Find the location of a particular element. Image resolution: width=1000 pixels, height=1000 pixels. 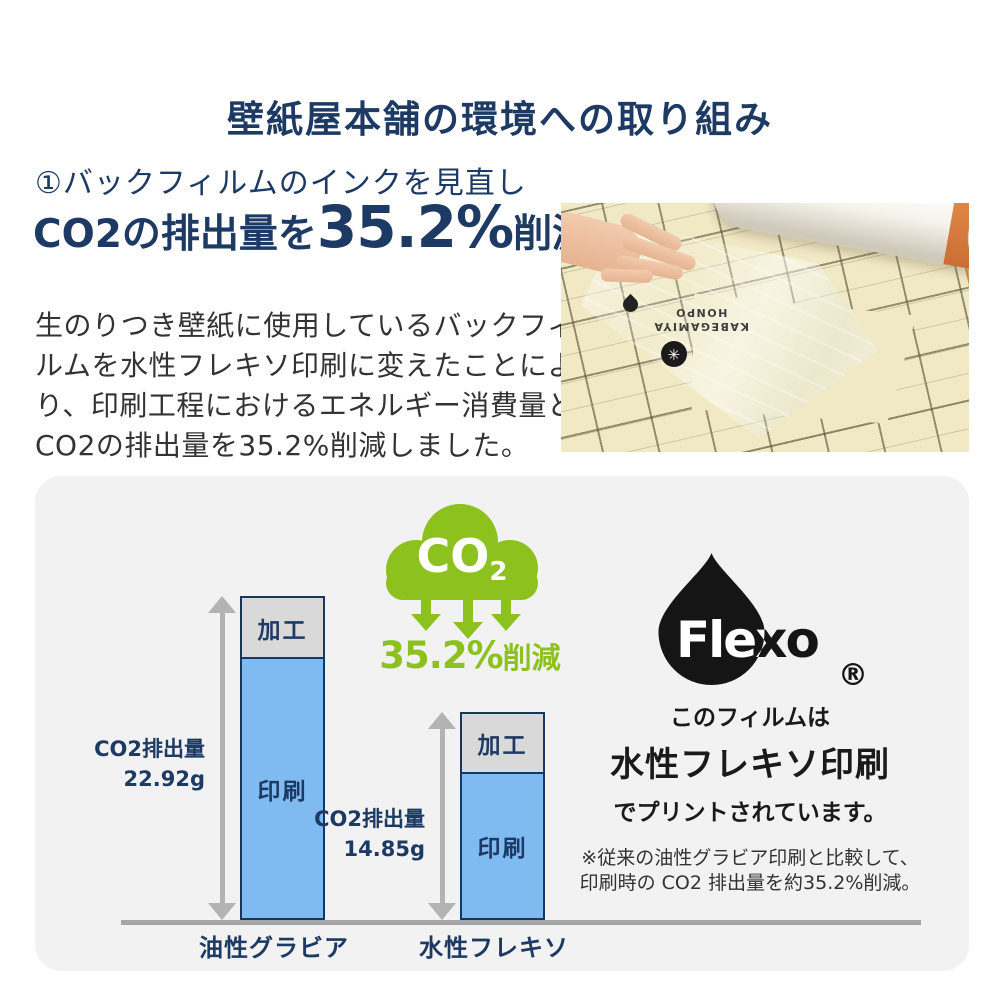

flexo-wordmark: Flexo is located at coordinates (747, 640).